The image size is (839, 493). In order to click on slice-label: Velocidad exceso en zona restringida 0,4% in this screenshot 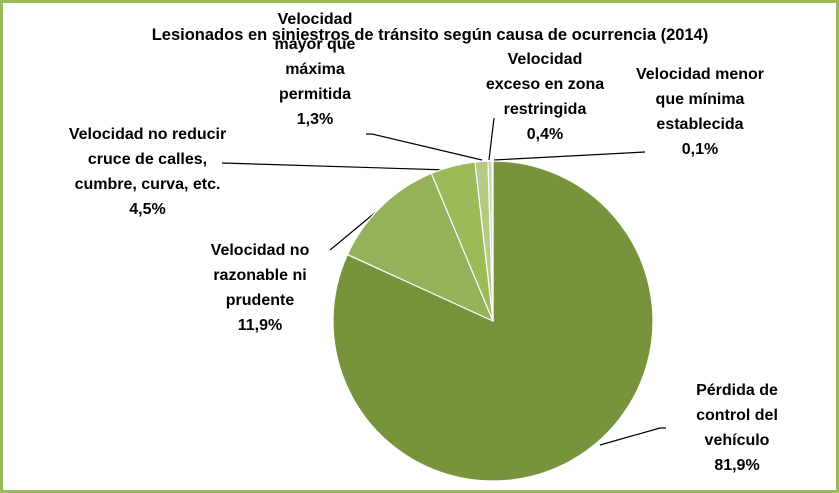, I will do `click(545, 97)`.